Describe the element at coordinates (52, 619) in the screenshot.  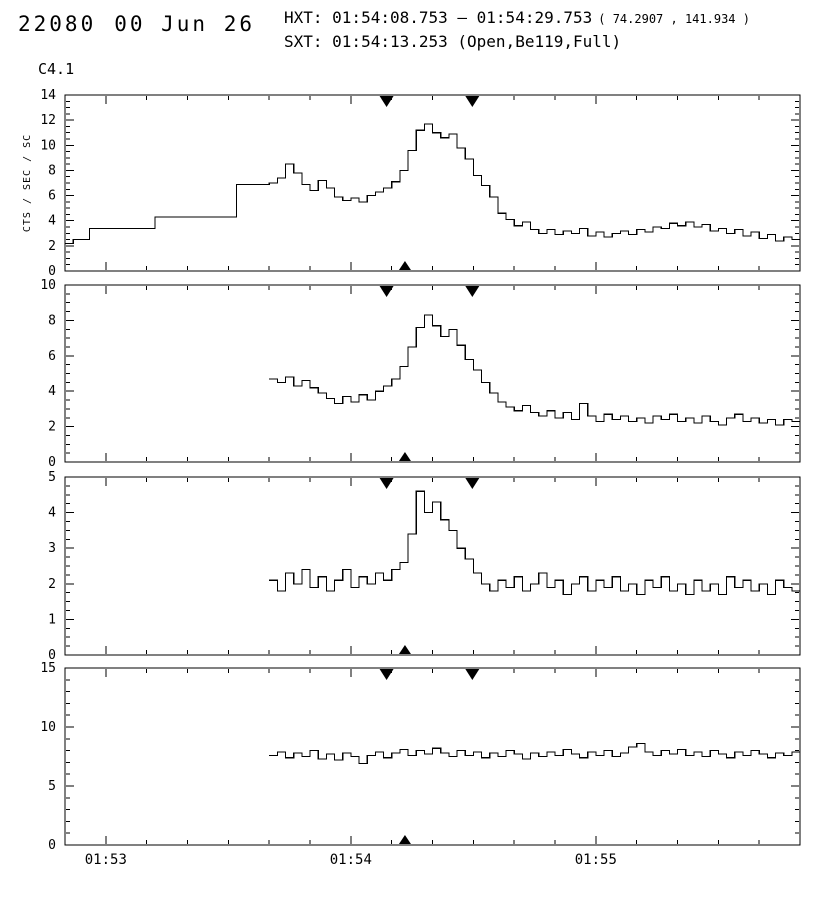
I see `y-tick-label: 1` at that location.